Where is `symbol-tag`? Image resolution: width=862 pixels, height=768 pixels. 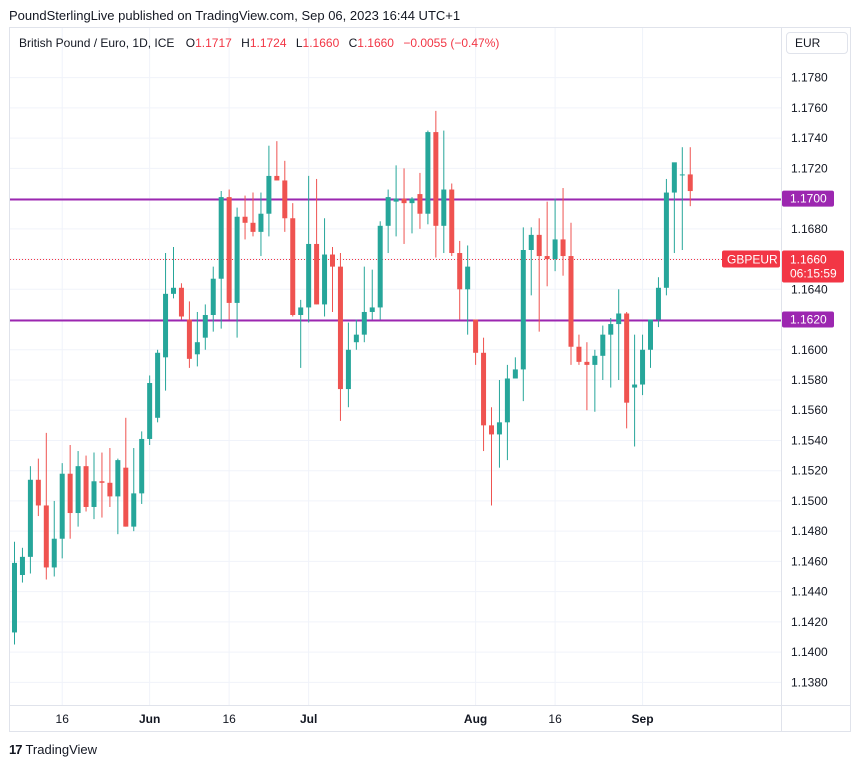
symbol-tag is located at coordinates (751, 259).